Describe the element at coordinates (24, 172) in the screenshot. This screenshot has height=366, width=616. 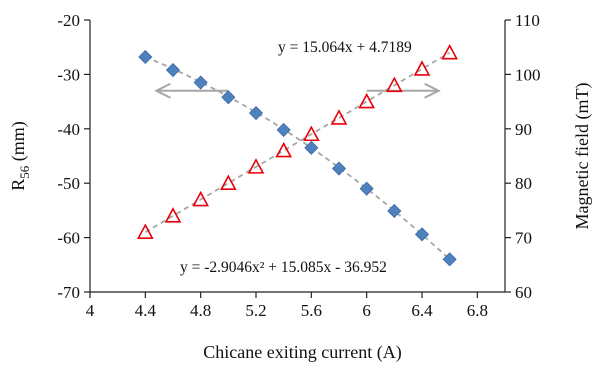
I see `y-left-title-sub: 56` at that location.